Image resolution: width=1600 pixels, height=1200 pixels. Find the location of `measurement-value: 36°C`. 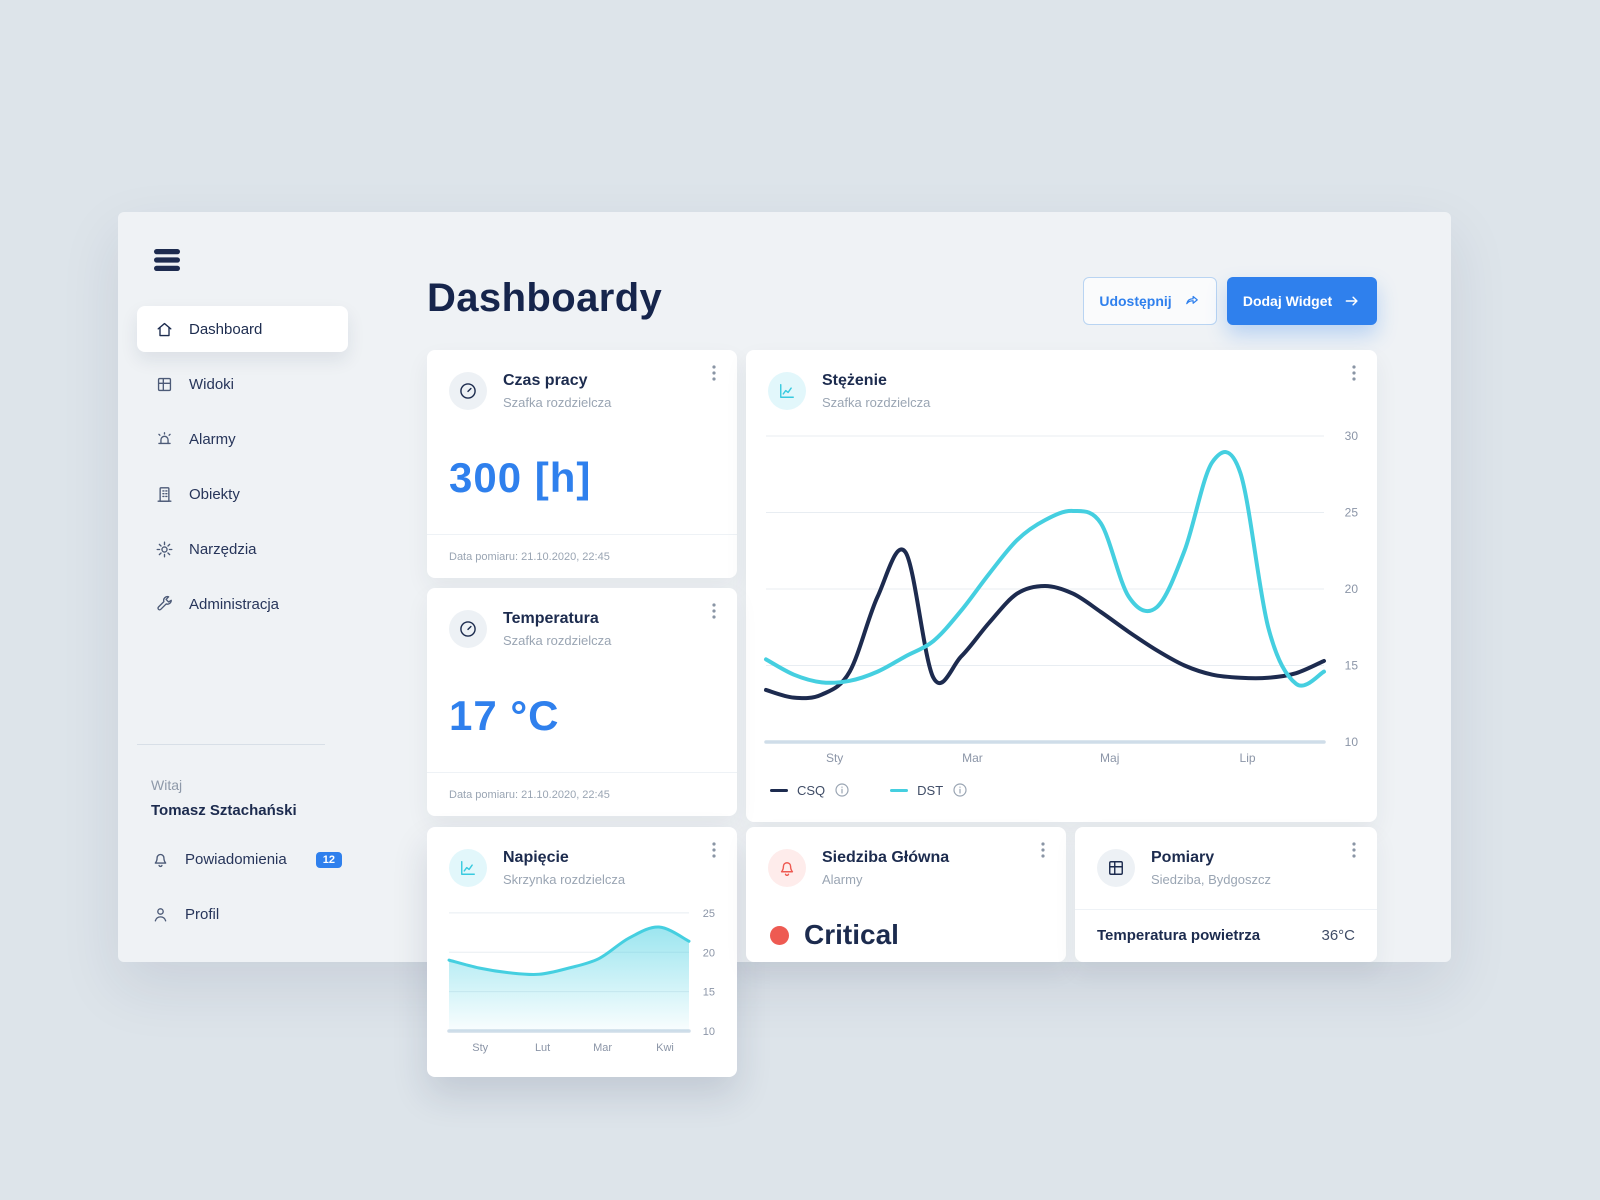

measurement-value: 36°C is located at coordinates (1338, 935).